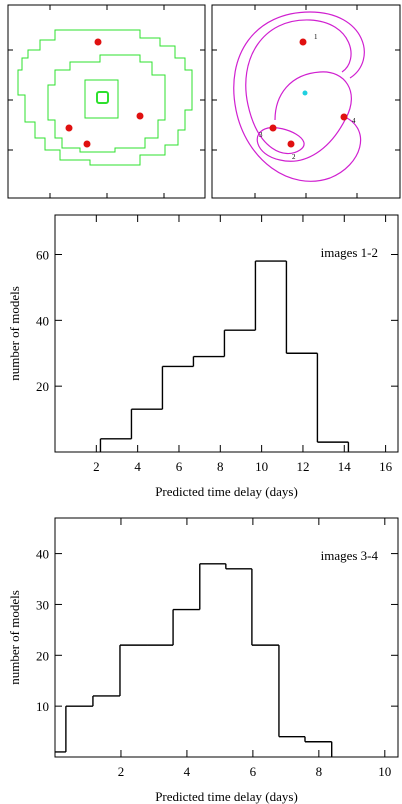 Image resolution: width=402 pixels, height=804 pixels. I want to click on mass-map-panel, so click(106, 101).